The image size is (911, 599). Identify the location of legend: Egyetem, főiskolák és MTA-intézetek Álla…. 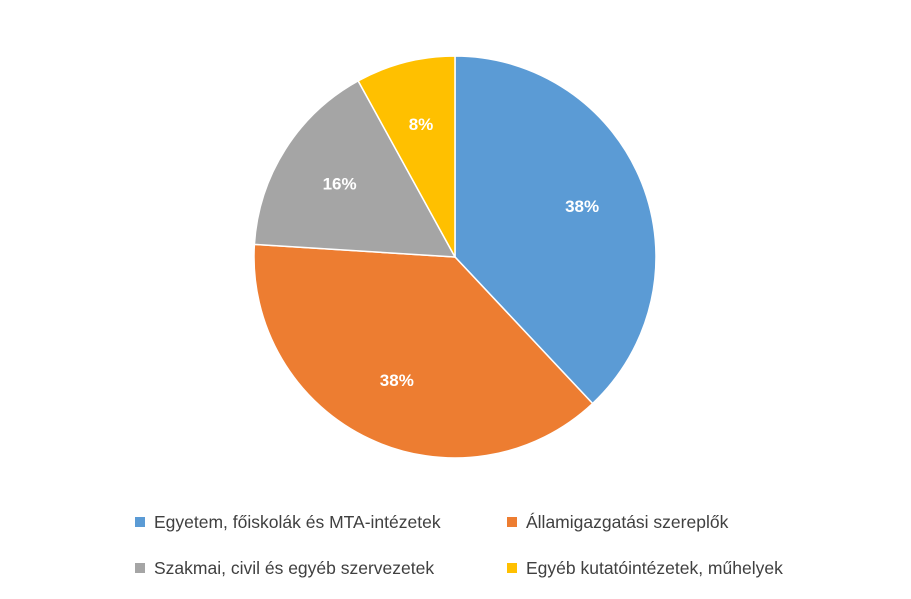
(495, 545).